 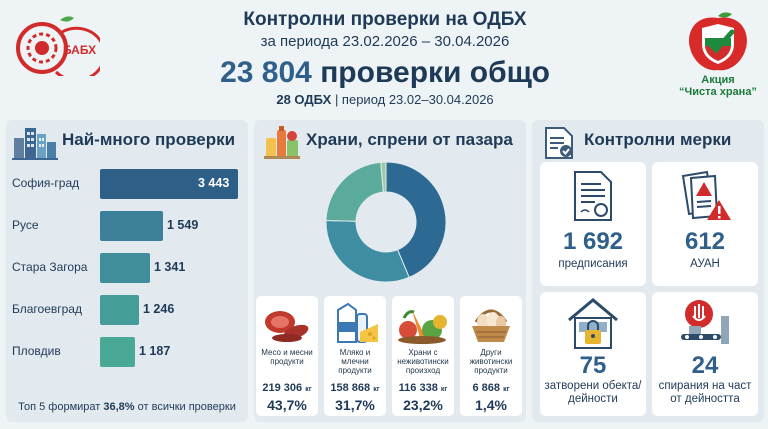 I want to click on measure-value-auan: 612, so click(x=705, y=241).